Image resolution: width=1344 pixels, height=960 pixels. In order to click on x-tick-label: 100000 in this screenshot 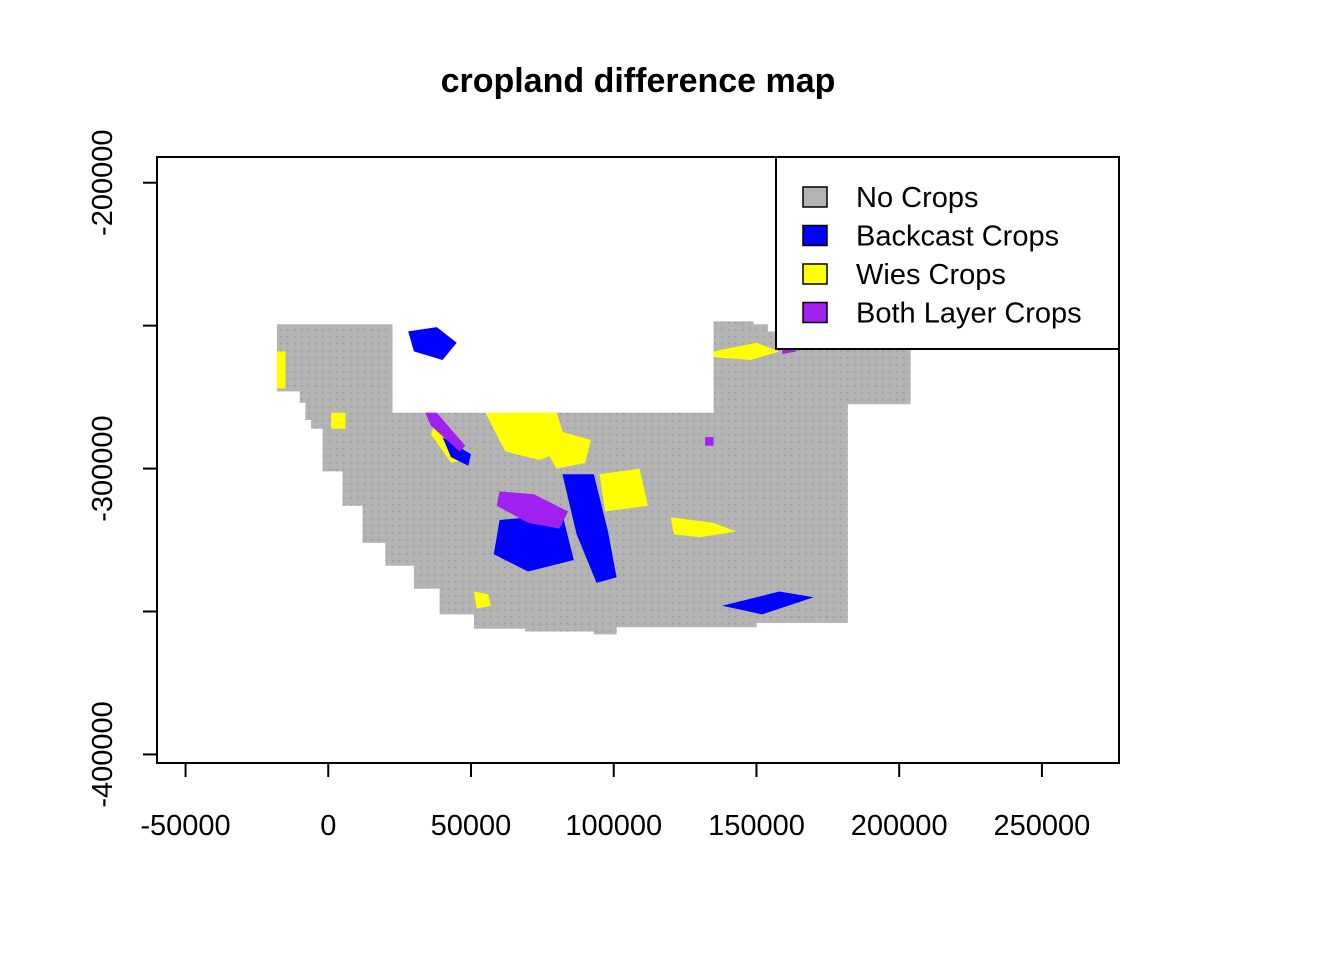, I will do `click(613, 826)`.